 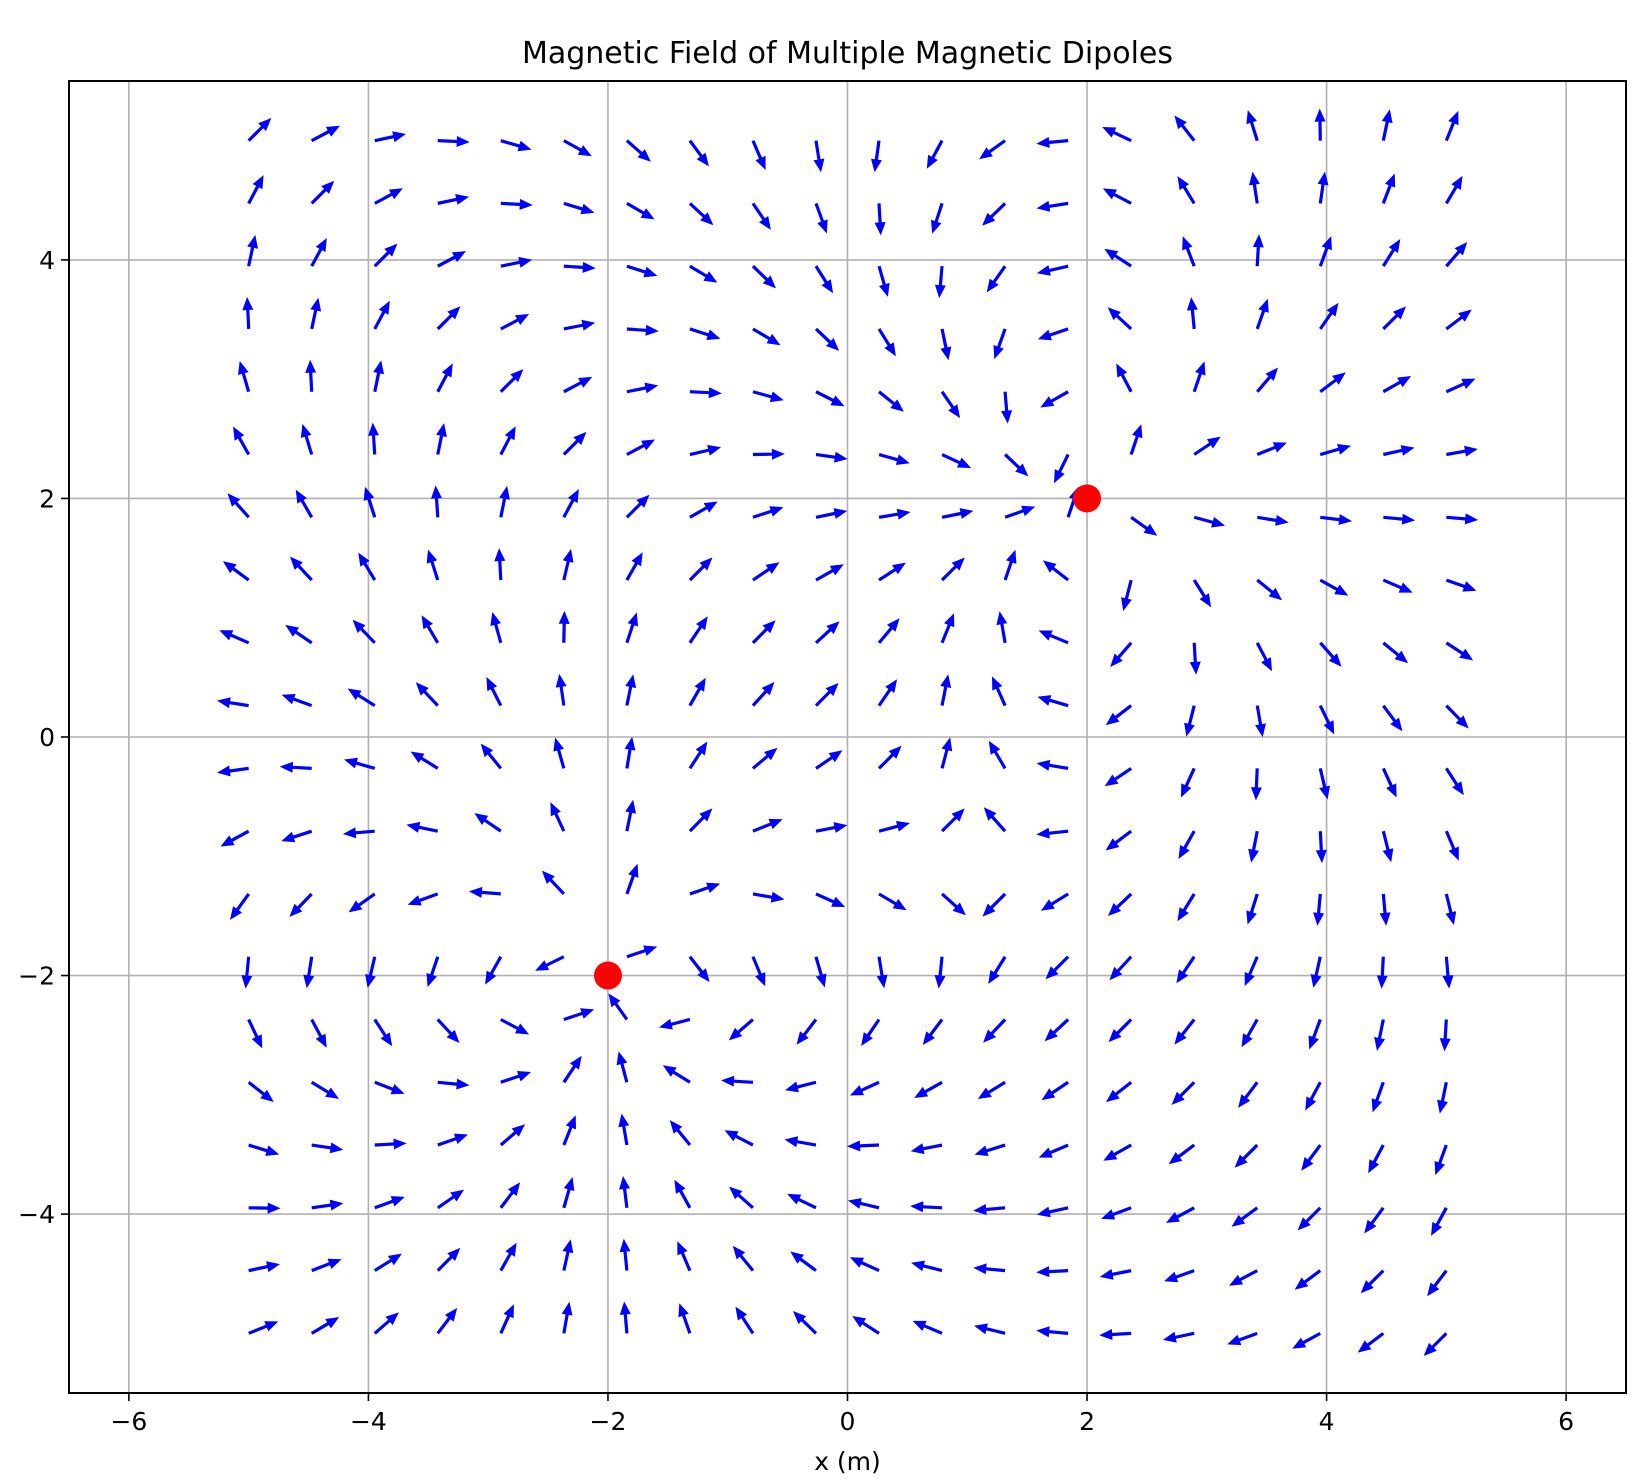 What do you see at coordinates (847, 737) in the screenshot?
I see `dipole-markers` at bounding box center [847, 737].